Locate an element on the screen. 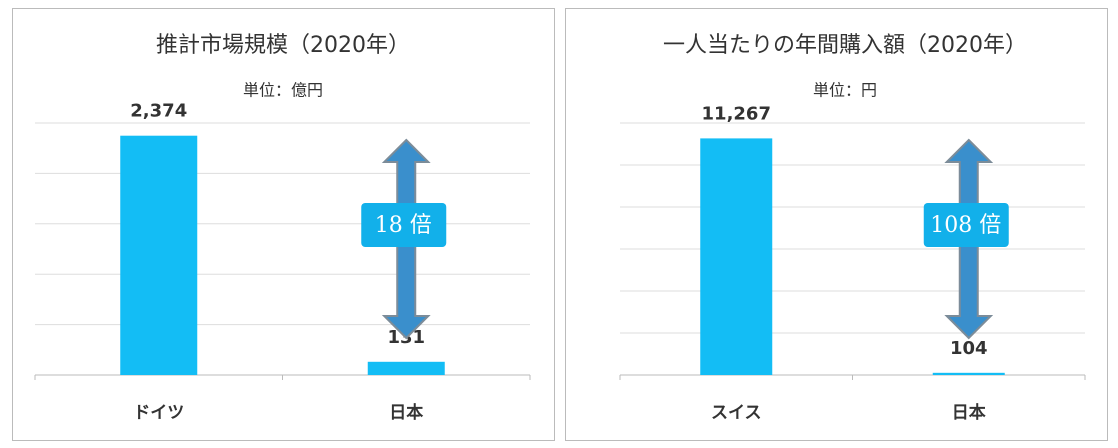 The width and height of the screenshot is (1118, 448). chart-title: 一人当たりの年間購入額（2020年） is located at coordinates (845, 45).